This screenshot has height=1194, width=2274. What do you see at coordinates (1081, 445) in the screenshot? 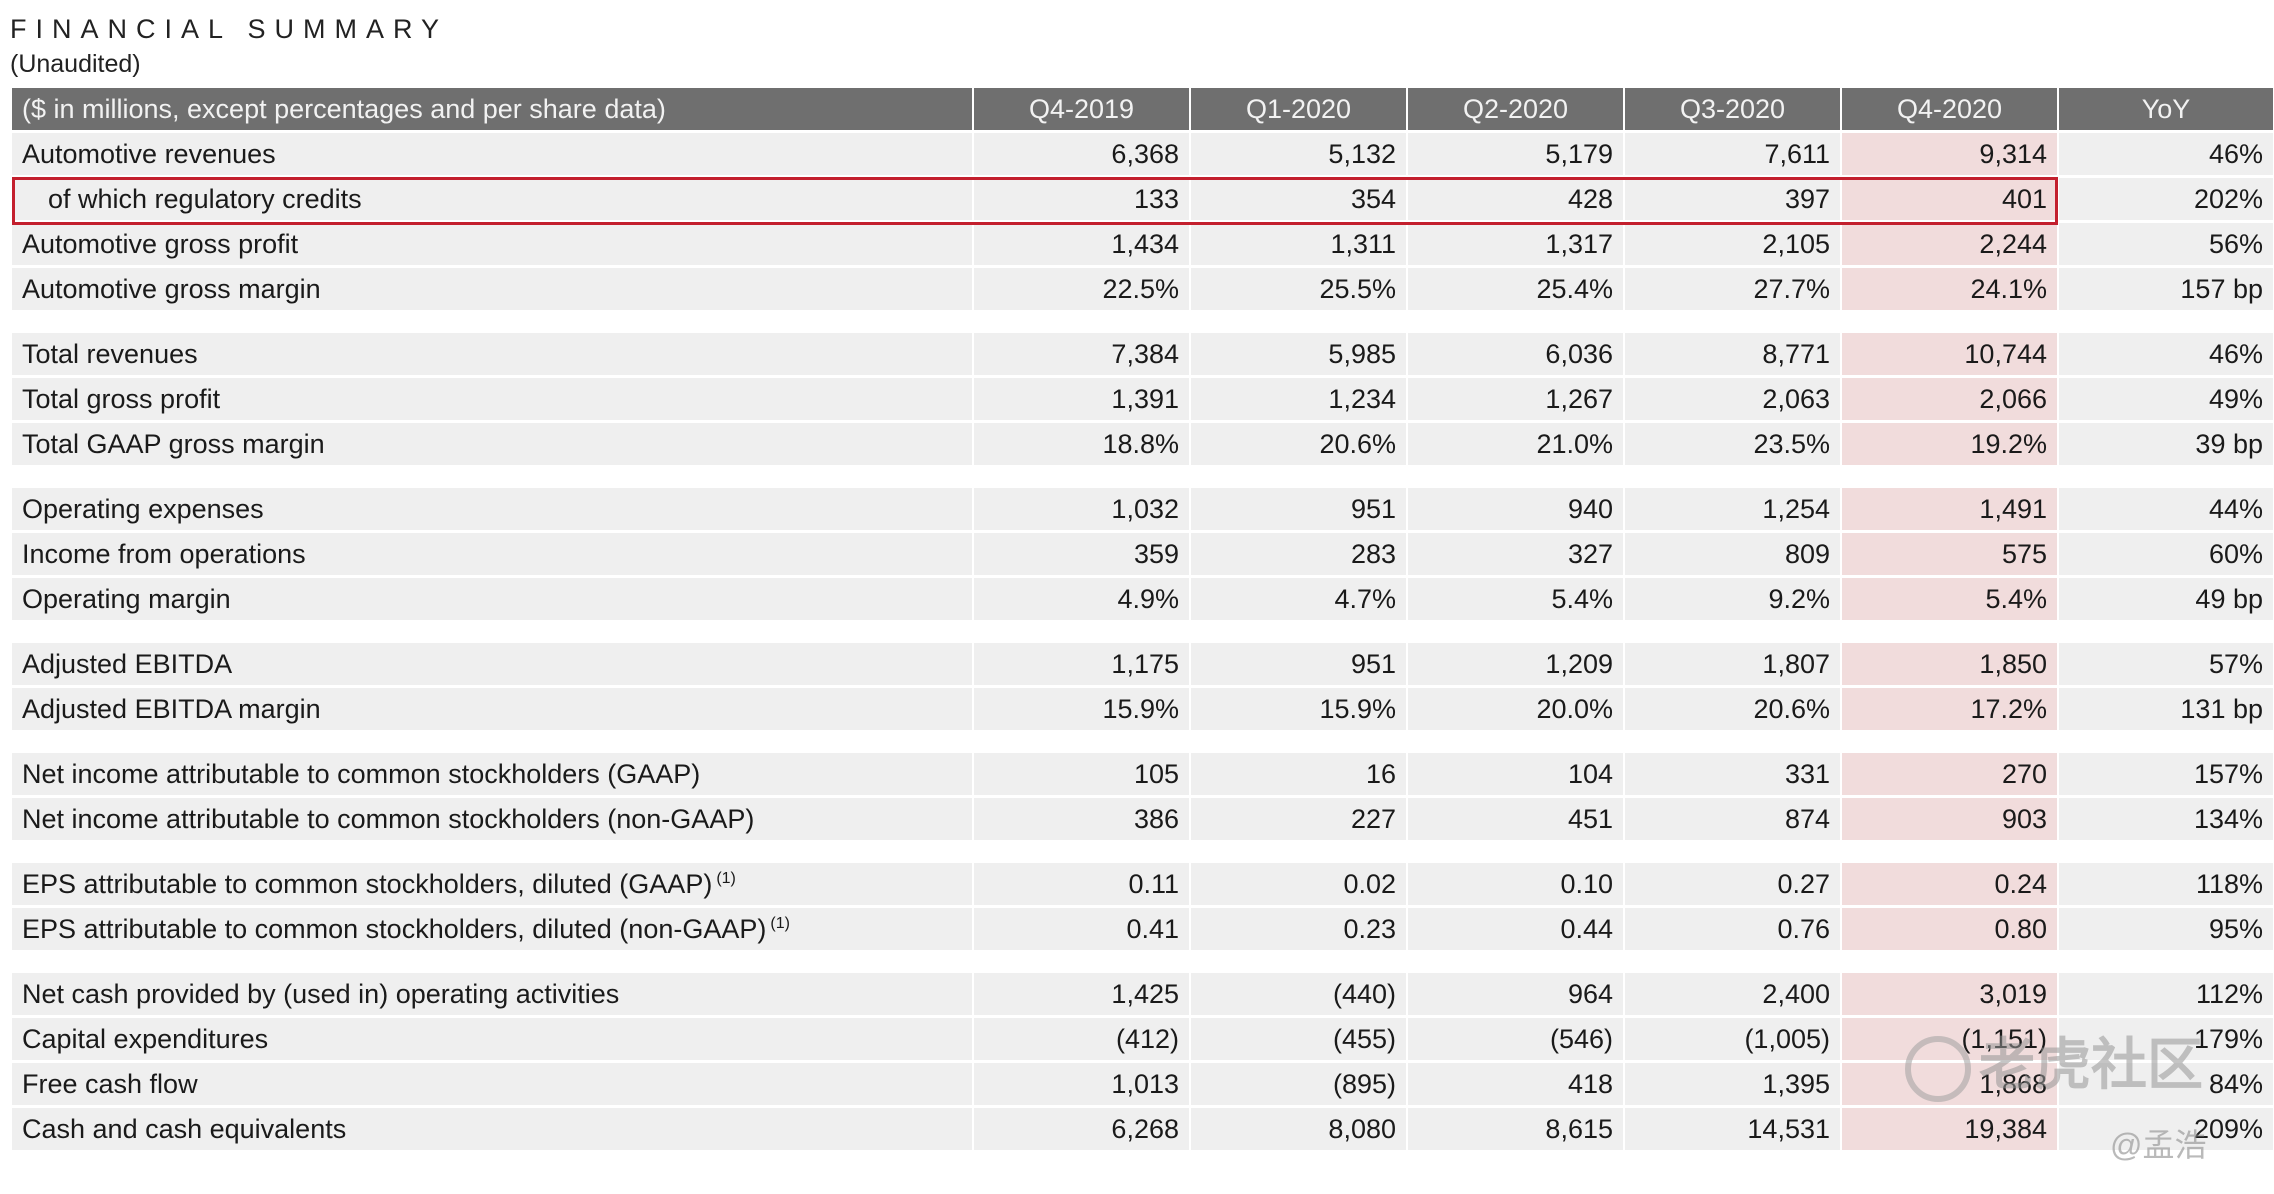
I see `table-cell: 18.8%` at bounding box center [1081, 445].